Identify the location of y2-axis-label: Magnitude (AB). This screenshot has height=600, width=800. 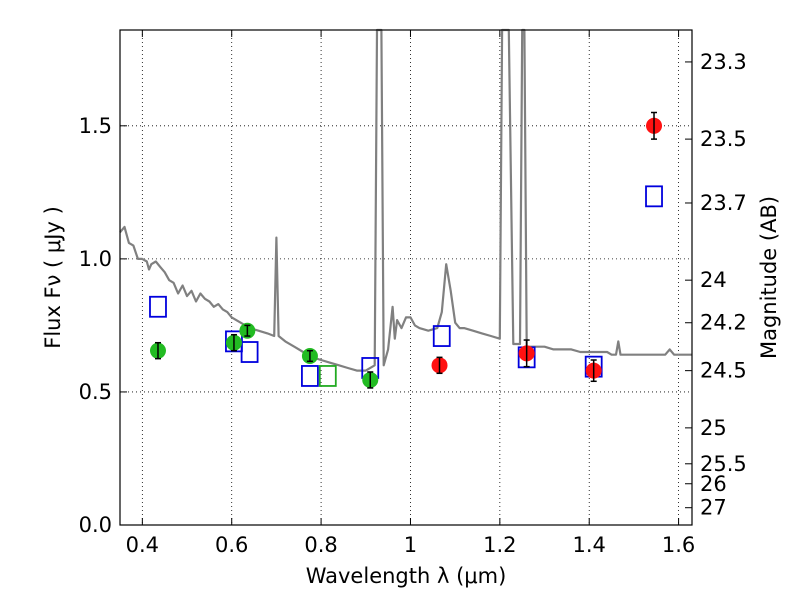
(769, 277).